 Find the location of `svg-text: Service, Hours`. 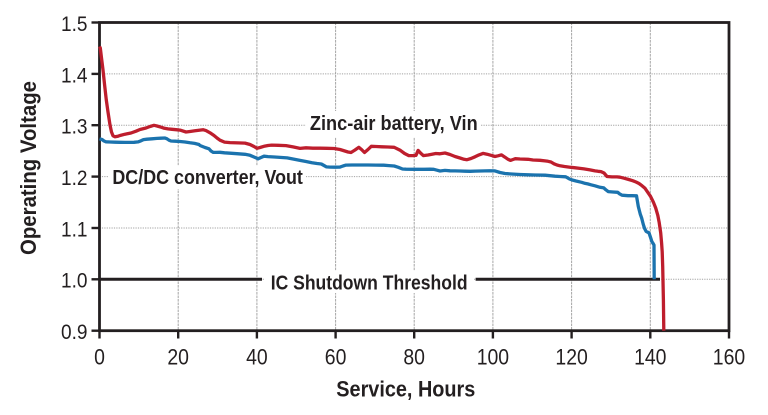

svg-text: Service, Hours is located at coordinates (405, 388).